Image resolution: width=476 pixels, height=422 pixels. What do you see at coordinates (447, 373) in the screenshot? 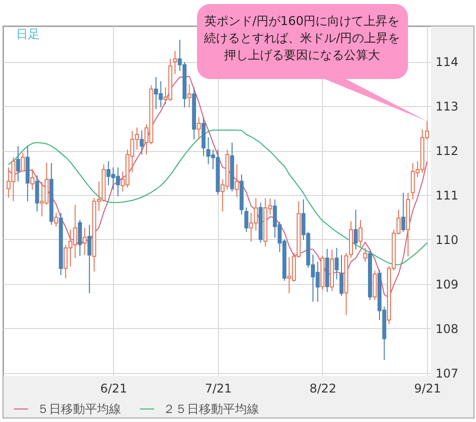
I see `y-tick-label: 107` at bounding box center [447, 373].